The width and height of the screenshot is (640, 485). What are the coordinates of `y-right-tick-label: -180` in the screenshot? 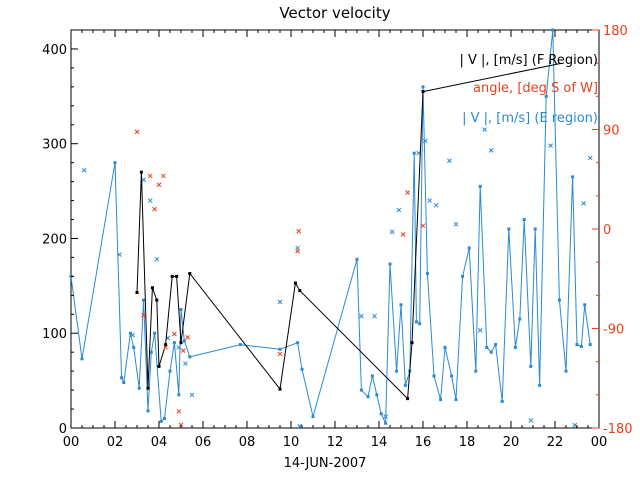 It's located at (618, 429).